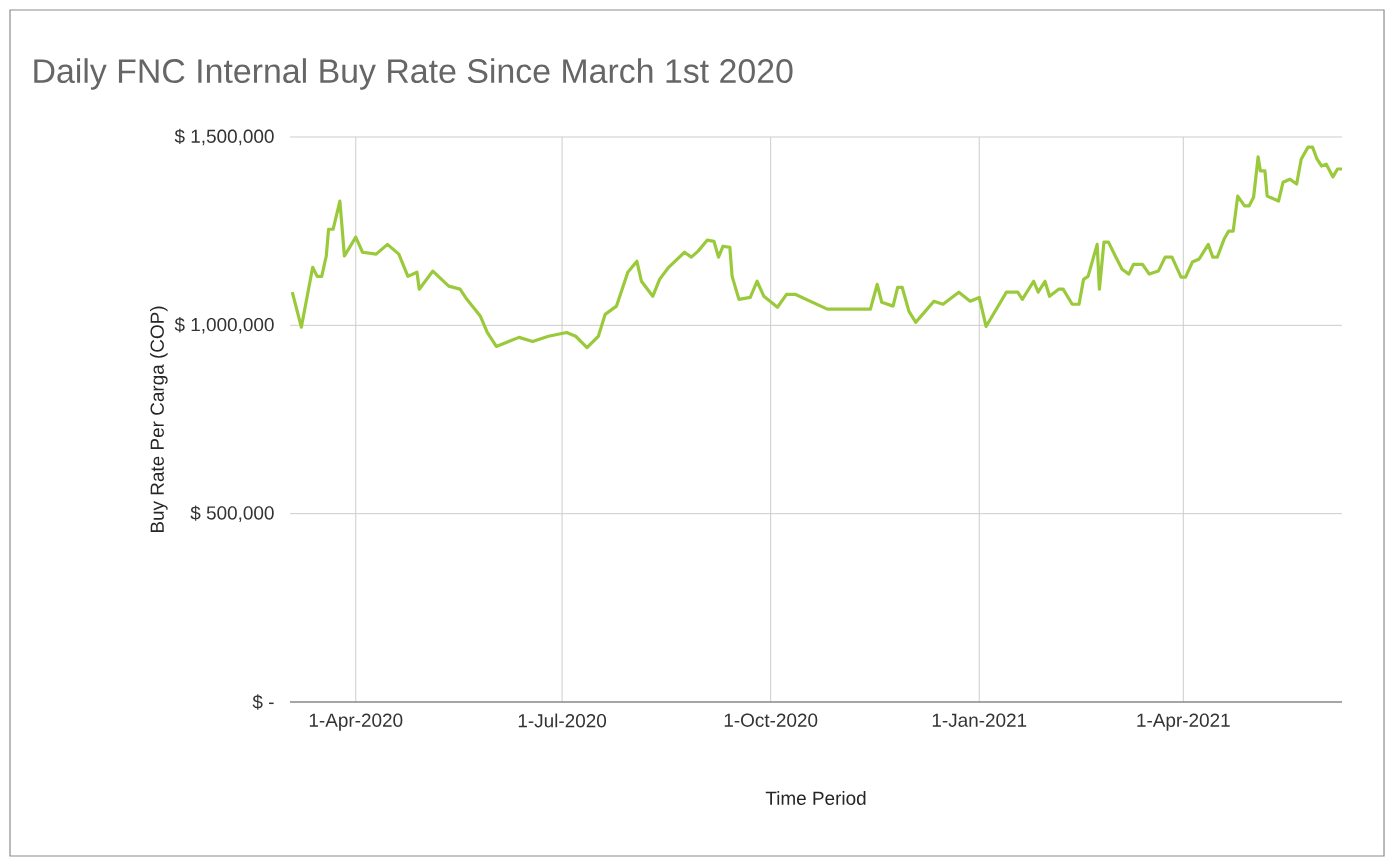 This screenshot has height=866, width=1394. I want to click on x-tick-label: 1-Apr-2021, so click(1183, 722).